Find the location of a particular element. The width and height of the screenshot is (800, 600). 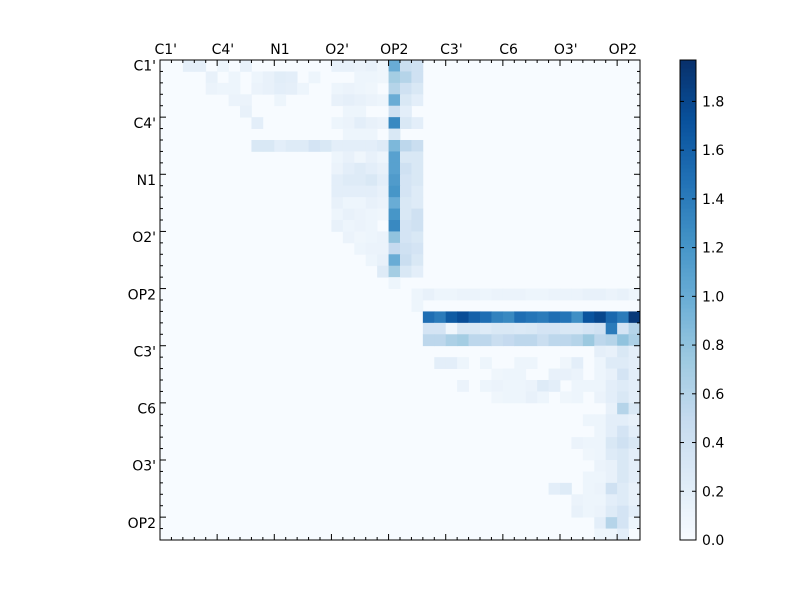

colorbar-tick-label: 1.4 is located at coordinates (713, 200).